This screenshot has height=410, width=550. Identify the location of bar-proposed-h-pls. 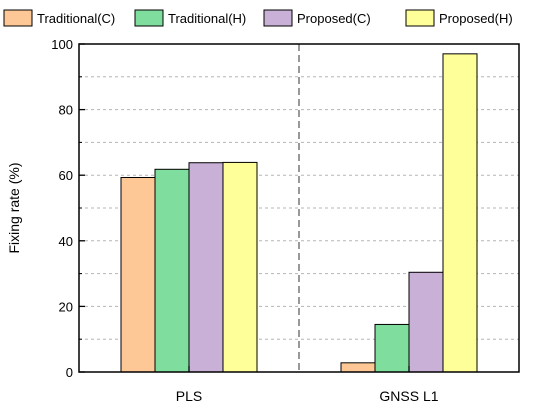
(240, 267).